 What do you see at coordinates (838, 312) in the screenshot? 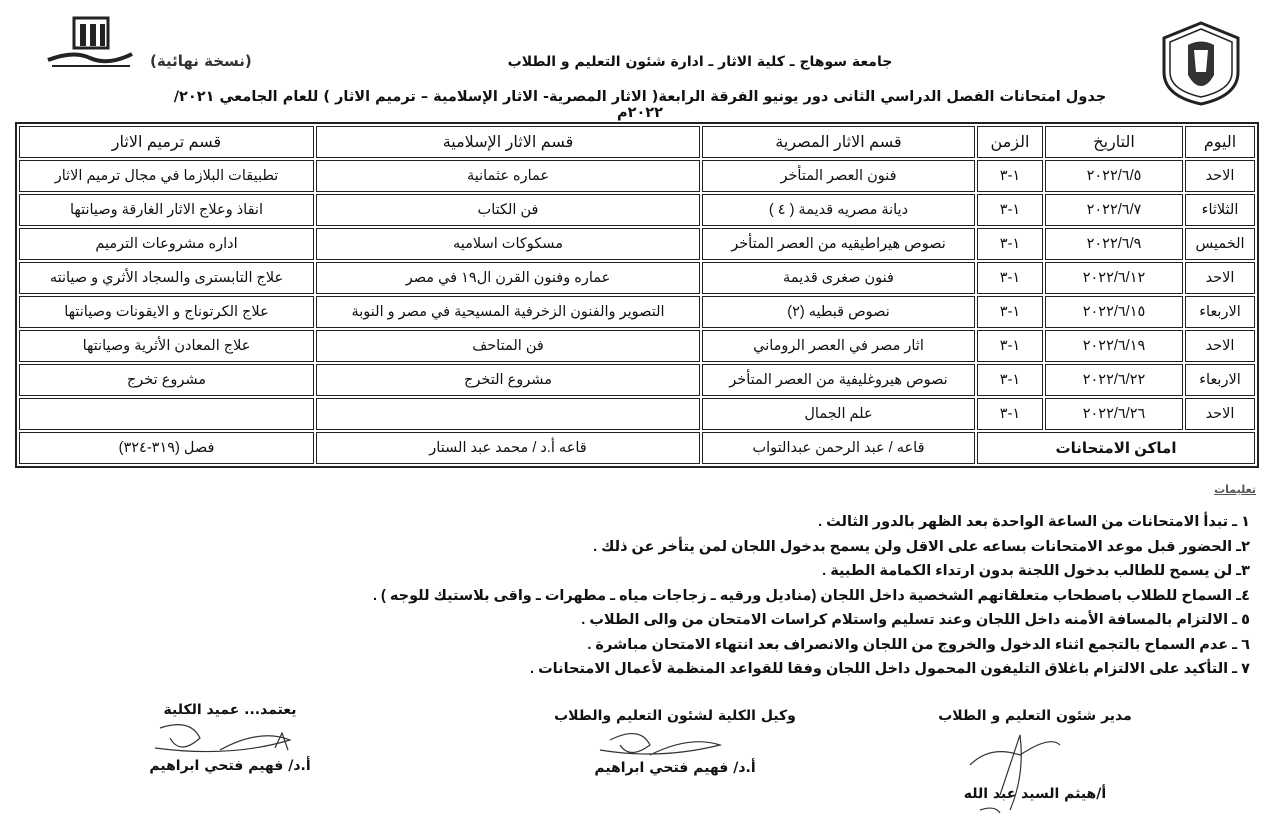
I see `cell-egyptian-course: نصوص قبطيه (٢)` at bounding box center [838, 312].